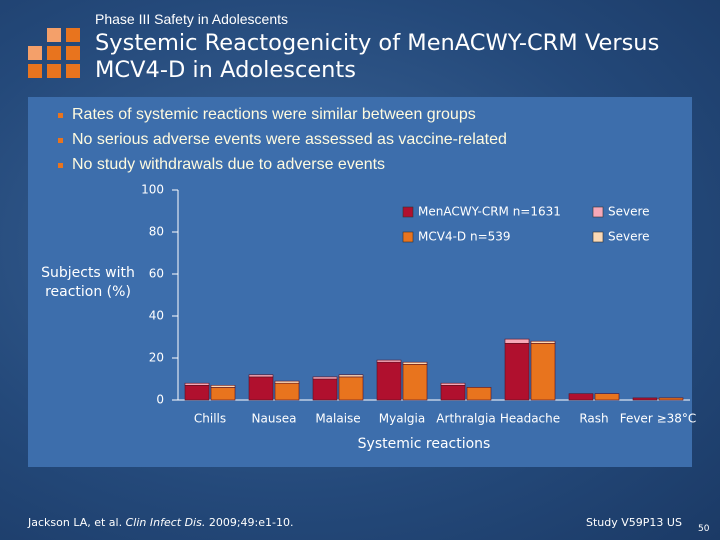 Image resolution: width=720 pixels, height=540 pixels. Describe the element at coordinates (634, 522) in the screenshot. I see `study-id: Study V59P13 US` at that location.